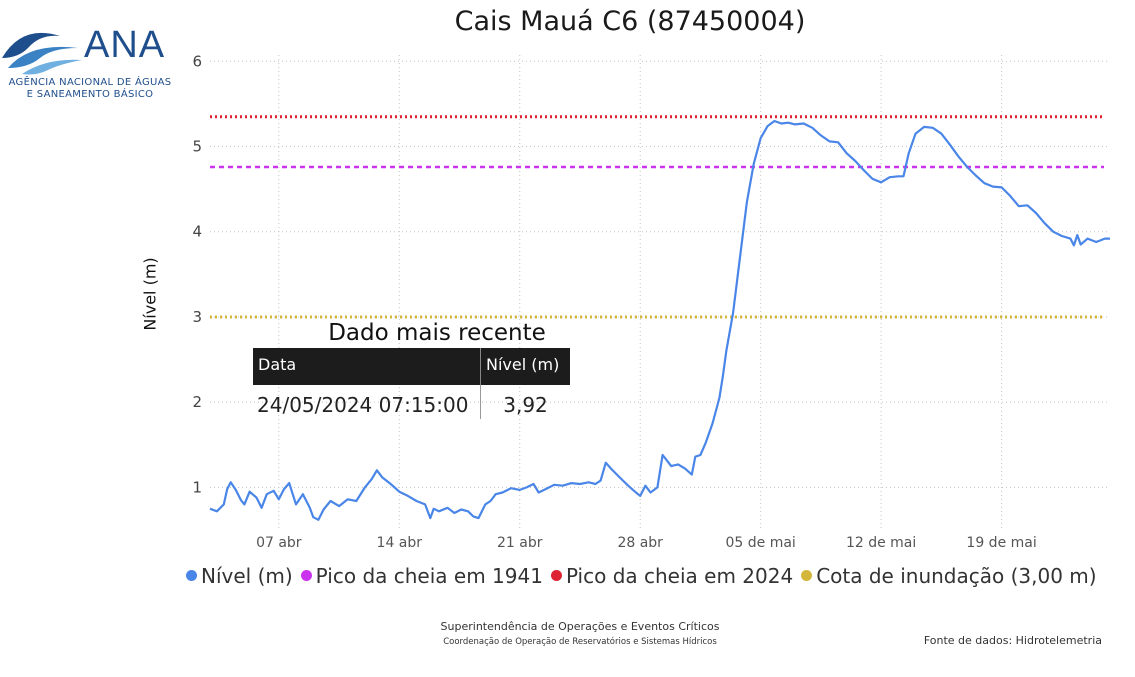 The width and height of the screenshot is (1135, 677). What do you see at coordinates (679, 576) in the screenshot?
I see `legend-label: Pico da cheia em 2024` at bounding box center [679, 576].